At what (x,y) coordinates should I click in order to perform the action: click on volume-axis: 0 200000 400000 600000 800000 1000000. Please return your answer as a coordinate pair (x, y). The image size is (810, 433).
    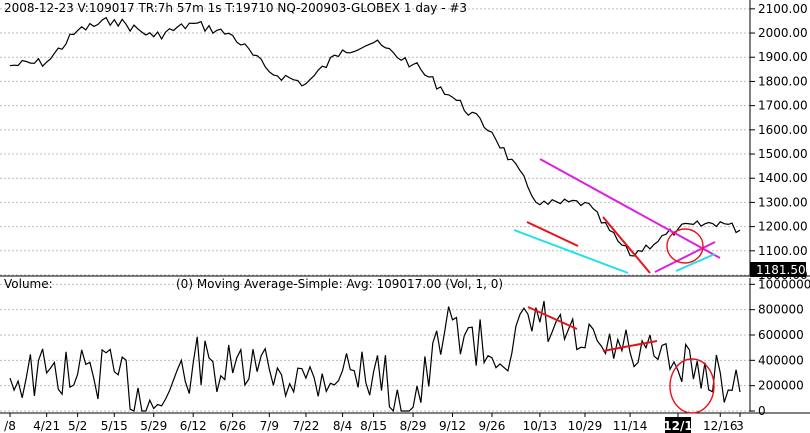
    Looking at the image, I should click on (780, 347).